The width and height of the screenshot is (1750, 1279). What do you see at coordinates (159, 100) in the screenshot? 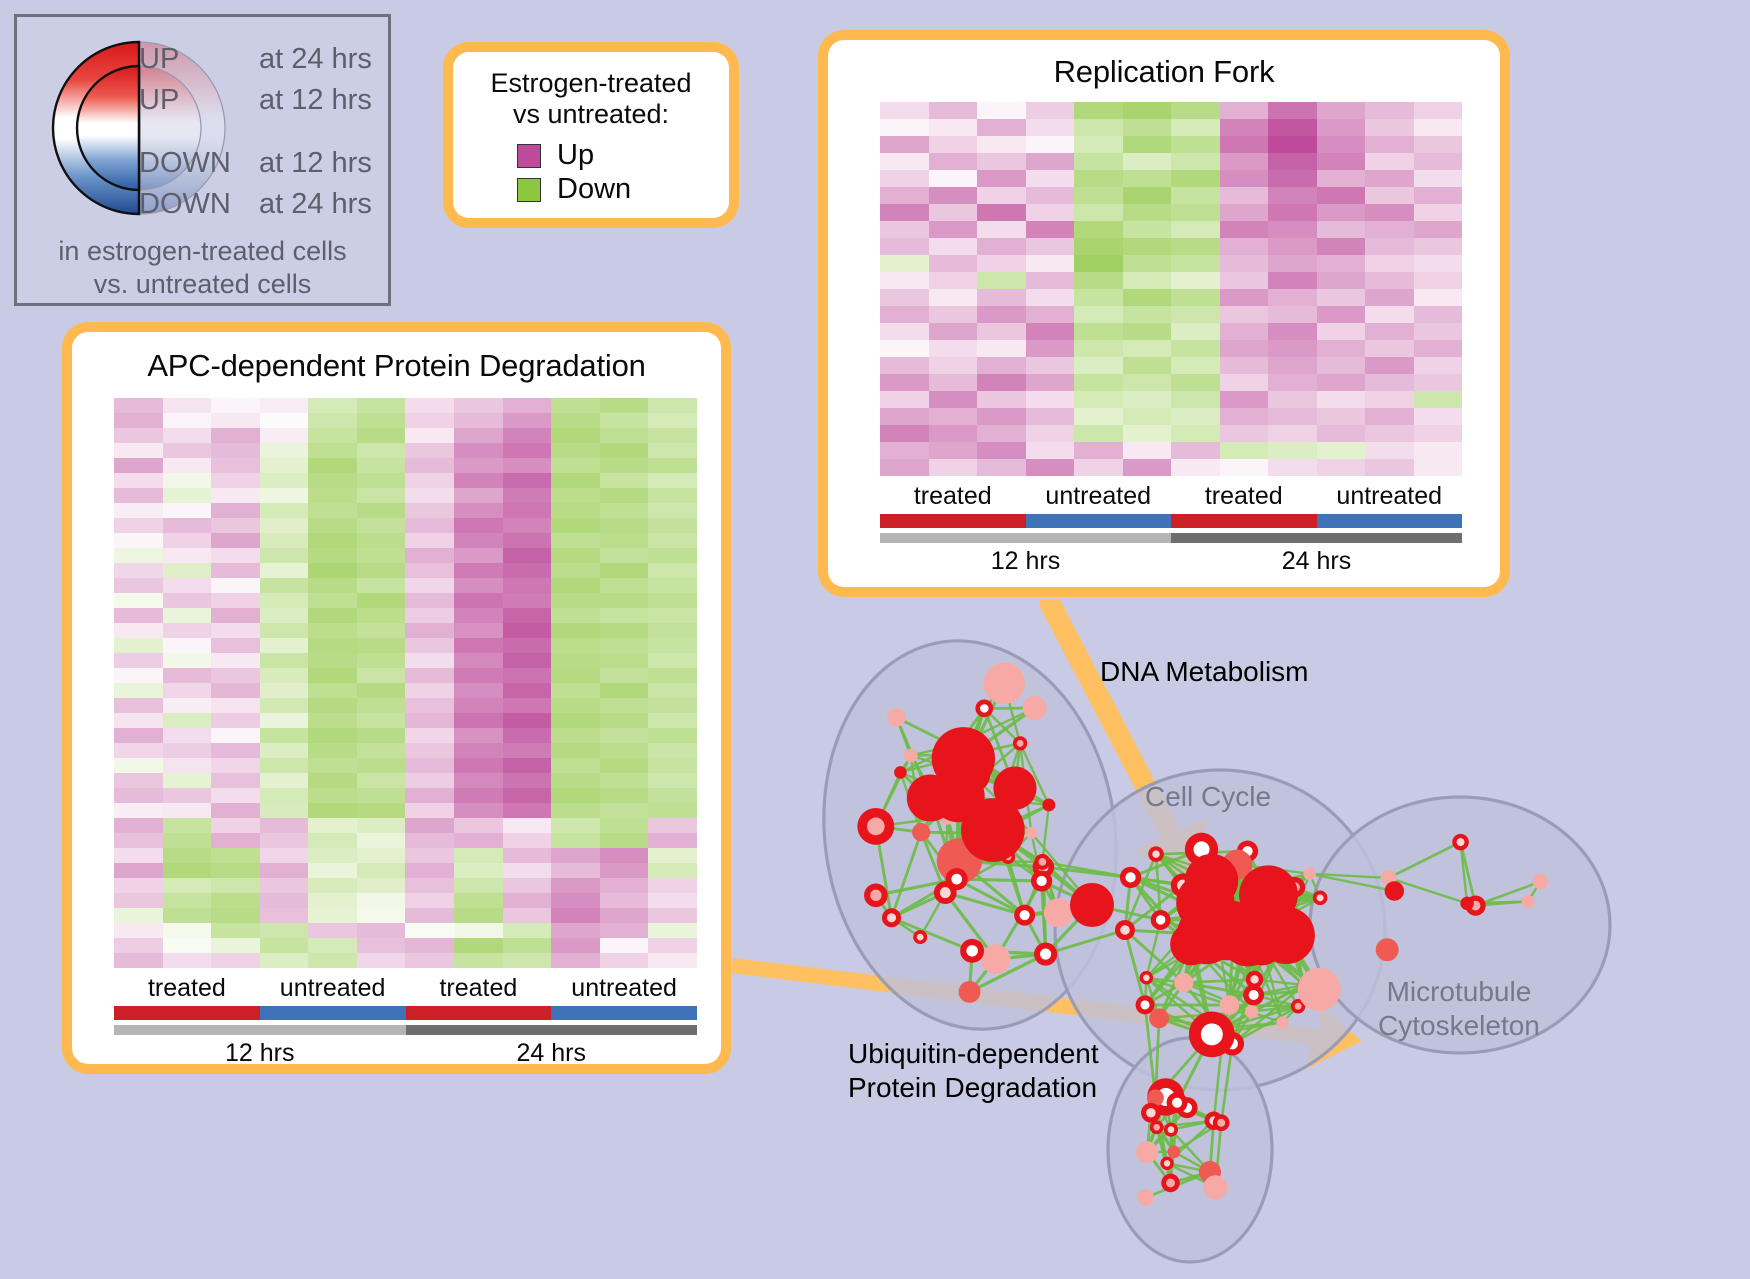
I see `colorwheel-direction: UP` at bounding box center [159, 100].